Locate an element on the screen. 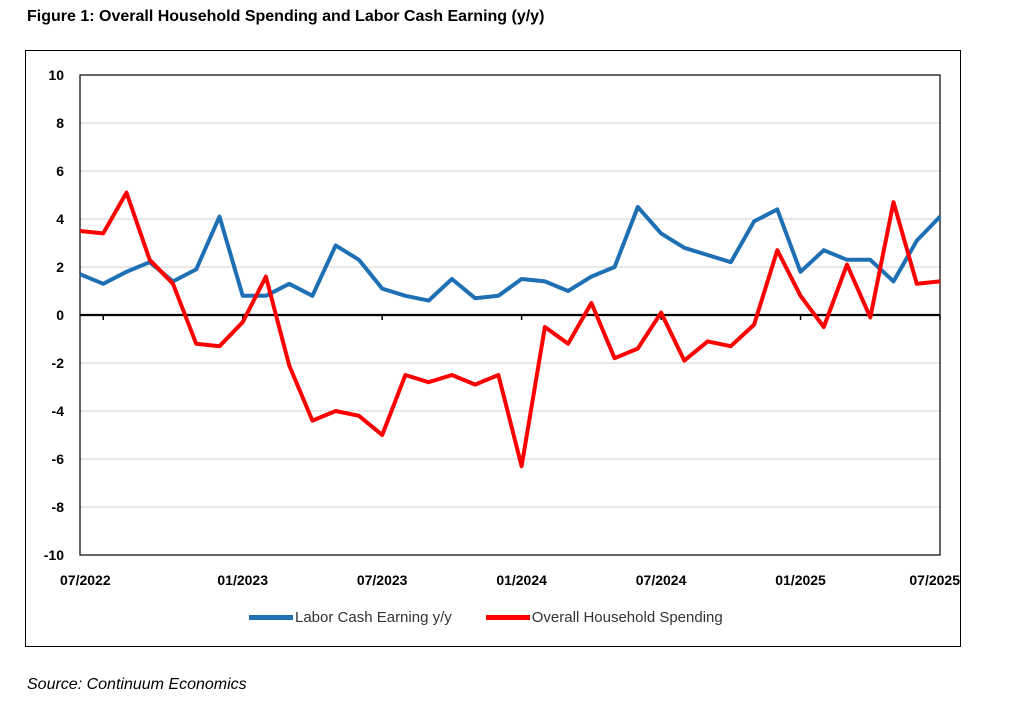  x-tick-label: 07/2024 is located at coordinates (661, 580).